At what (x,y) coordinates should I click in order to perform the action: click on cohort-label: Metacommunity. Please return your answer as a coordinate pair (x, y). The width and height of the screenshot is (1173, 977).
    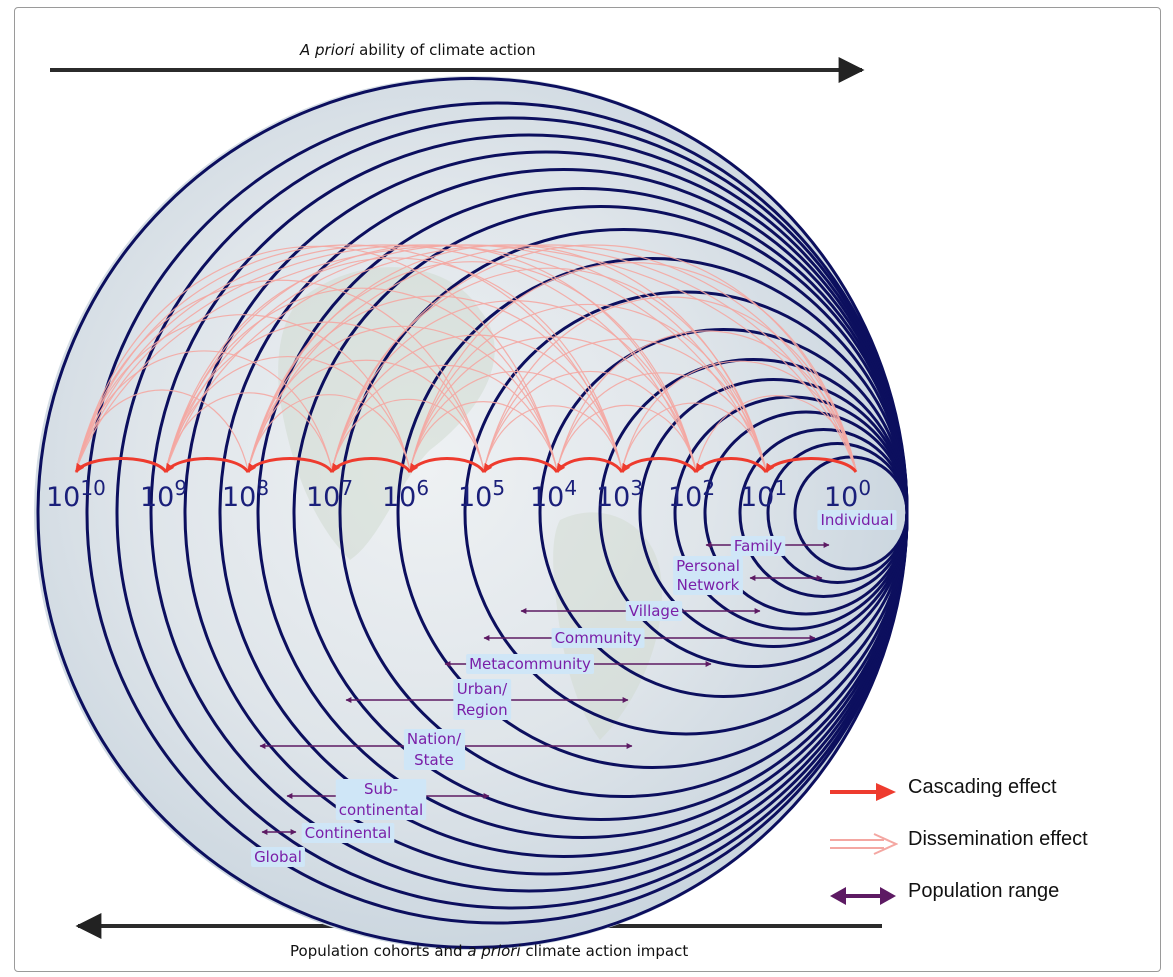
    Looking at the image, I should click on (530, 664).